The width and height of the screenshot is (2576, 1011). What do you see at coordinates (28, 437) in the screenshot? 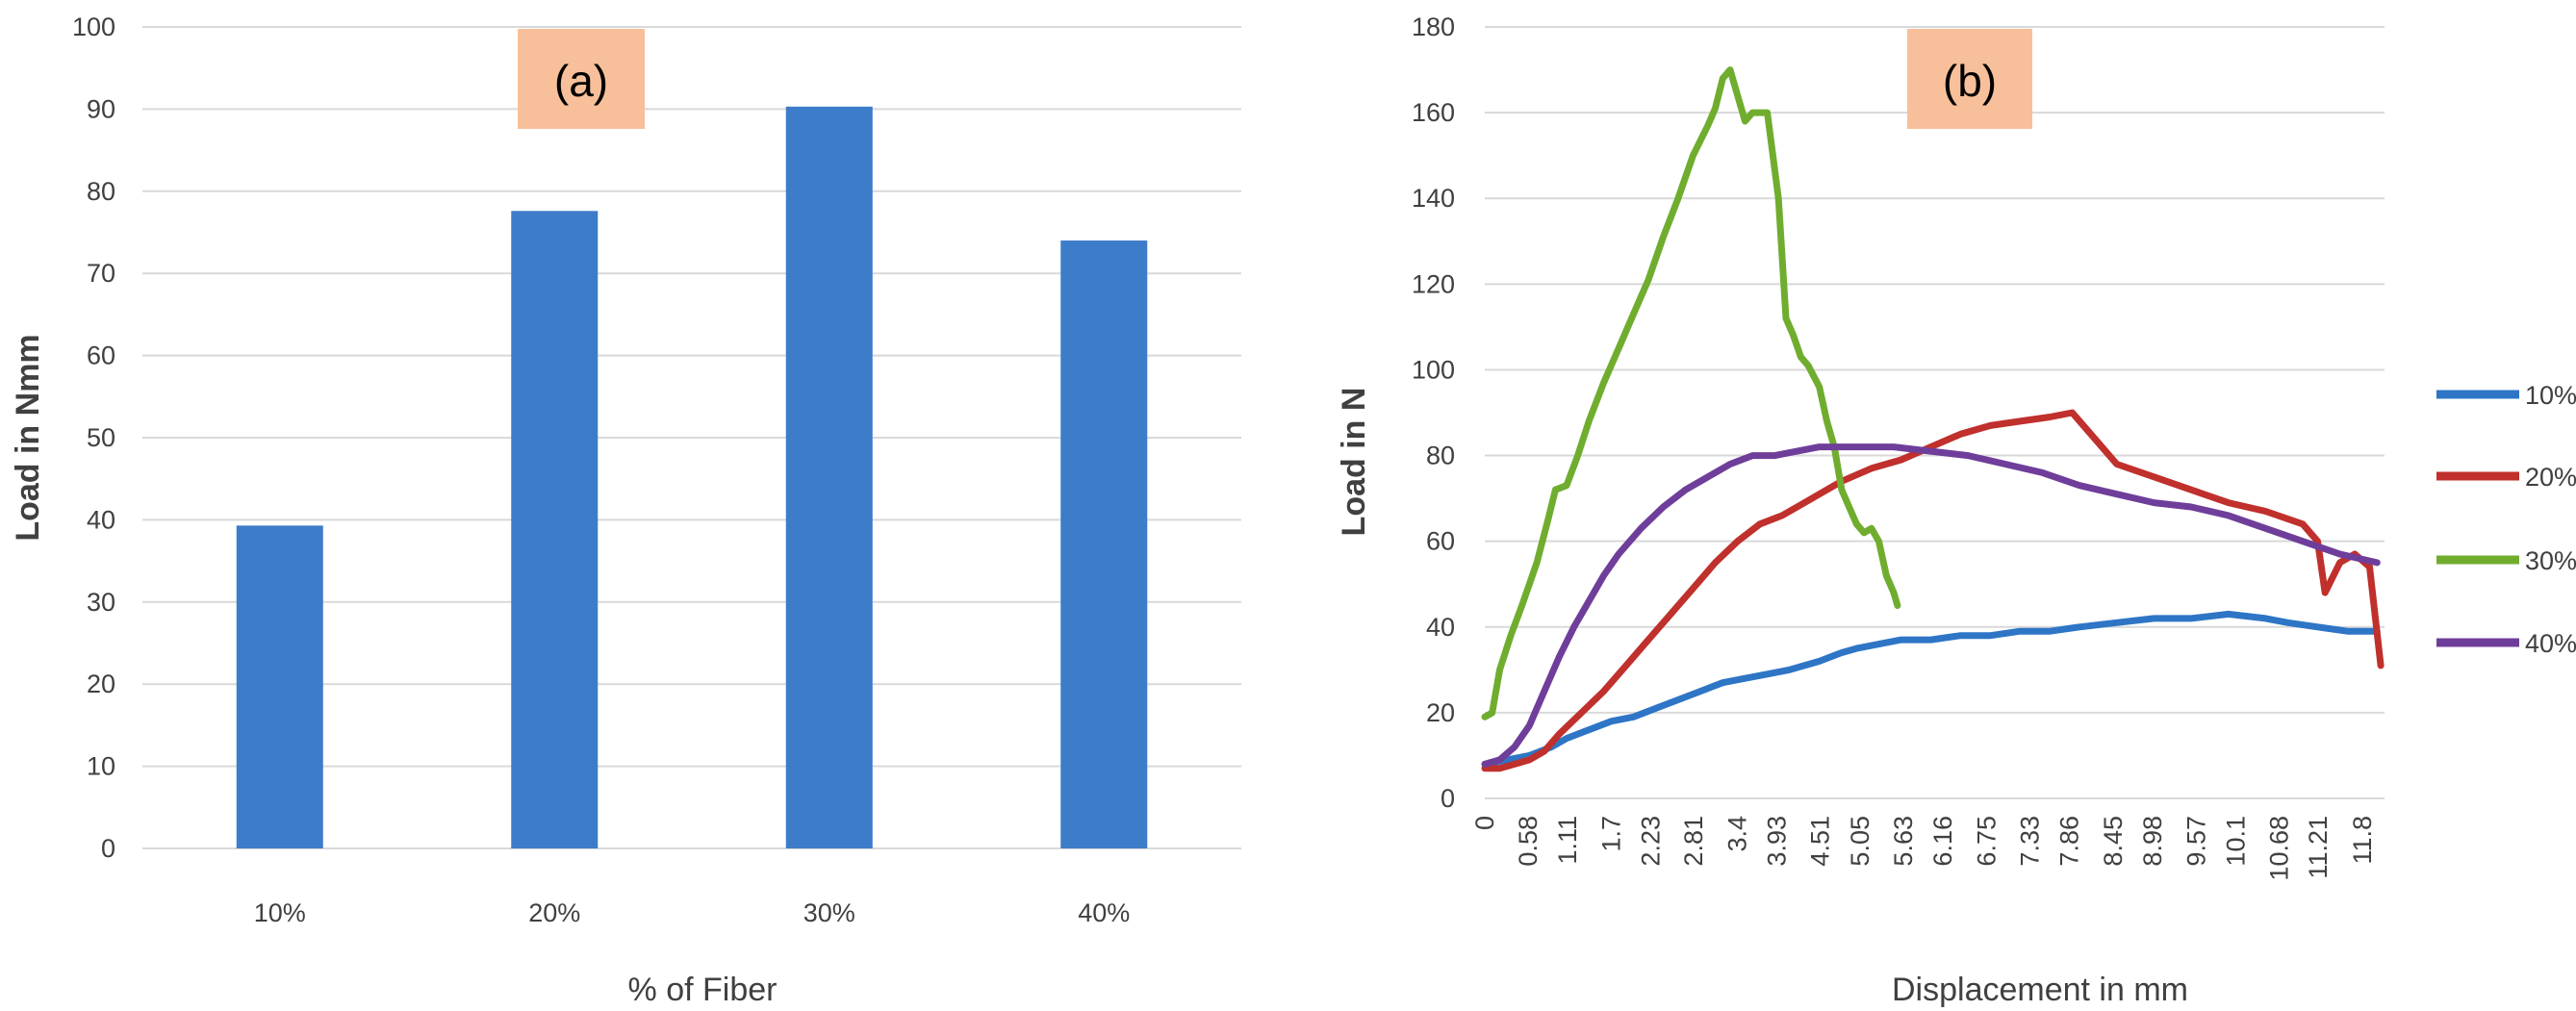
I see `bar-chart-y-axis-title: Load in Nmm` at bounding box center [28, 437].